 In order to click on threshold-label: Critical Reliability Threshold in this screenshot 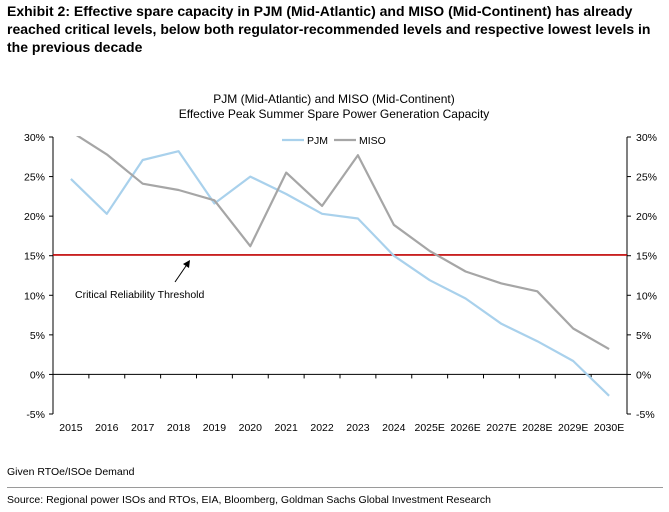, I will do `click(140, 295)`.